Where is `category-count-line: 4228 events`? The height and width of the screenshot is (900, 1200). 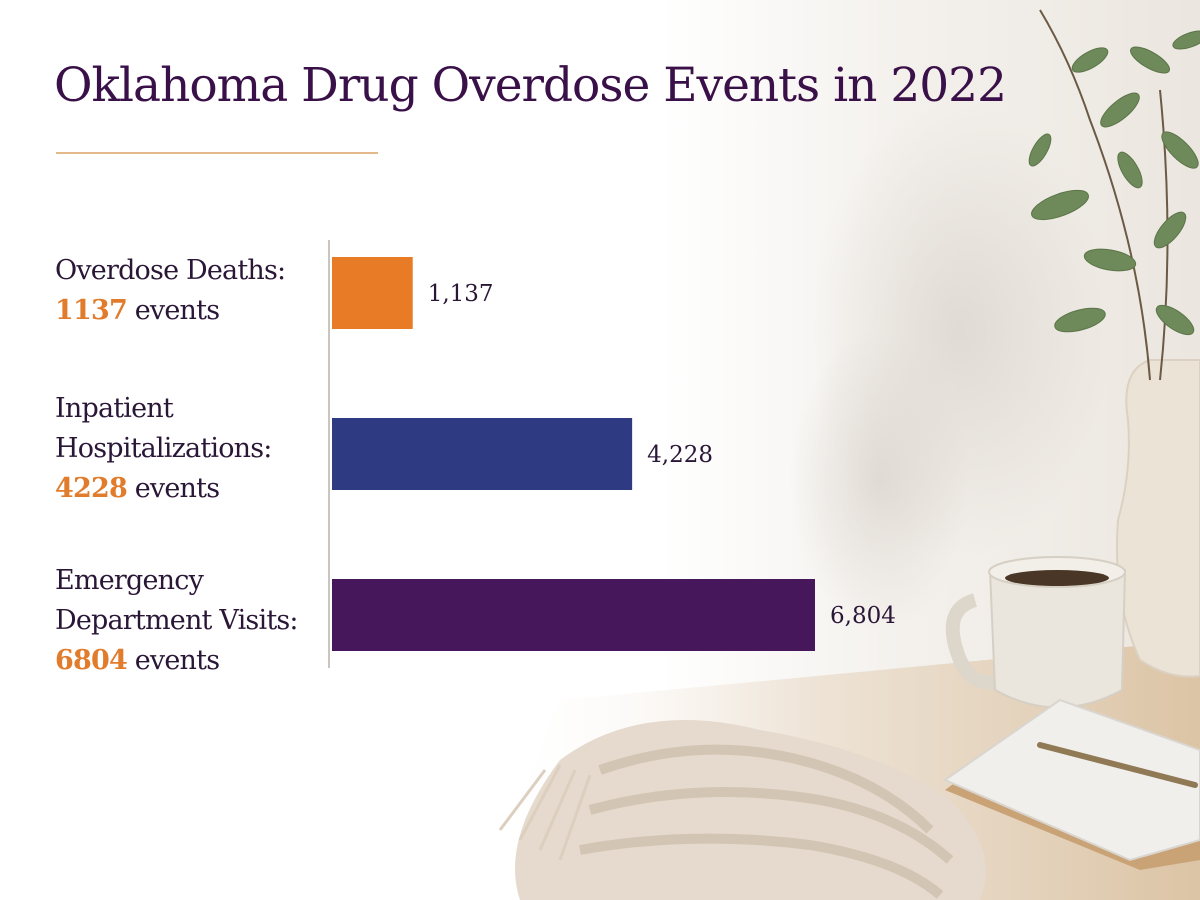
category-count-line: 4228 events is located at coordinates (163, 489).